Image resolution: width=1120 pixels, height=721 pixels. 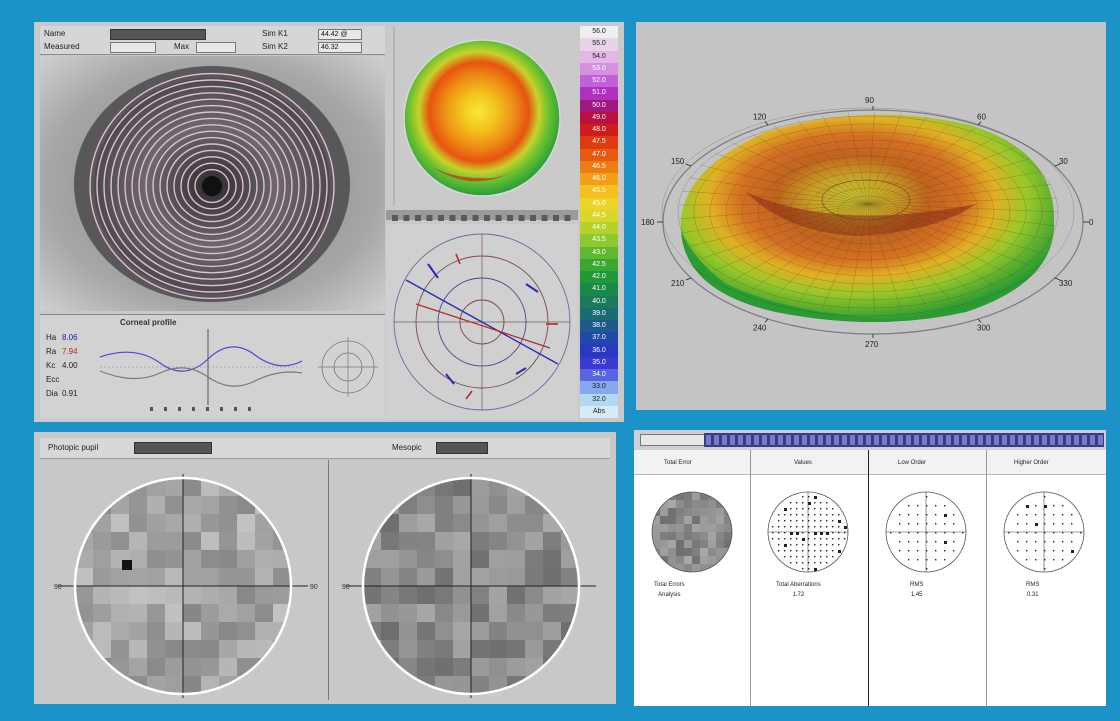 What do you see at coordinates (462, 448) in the screenshot?
I see `mesopic-field` at bounding box center [462, 448].